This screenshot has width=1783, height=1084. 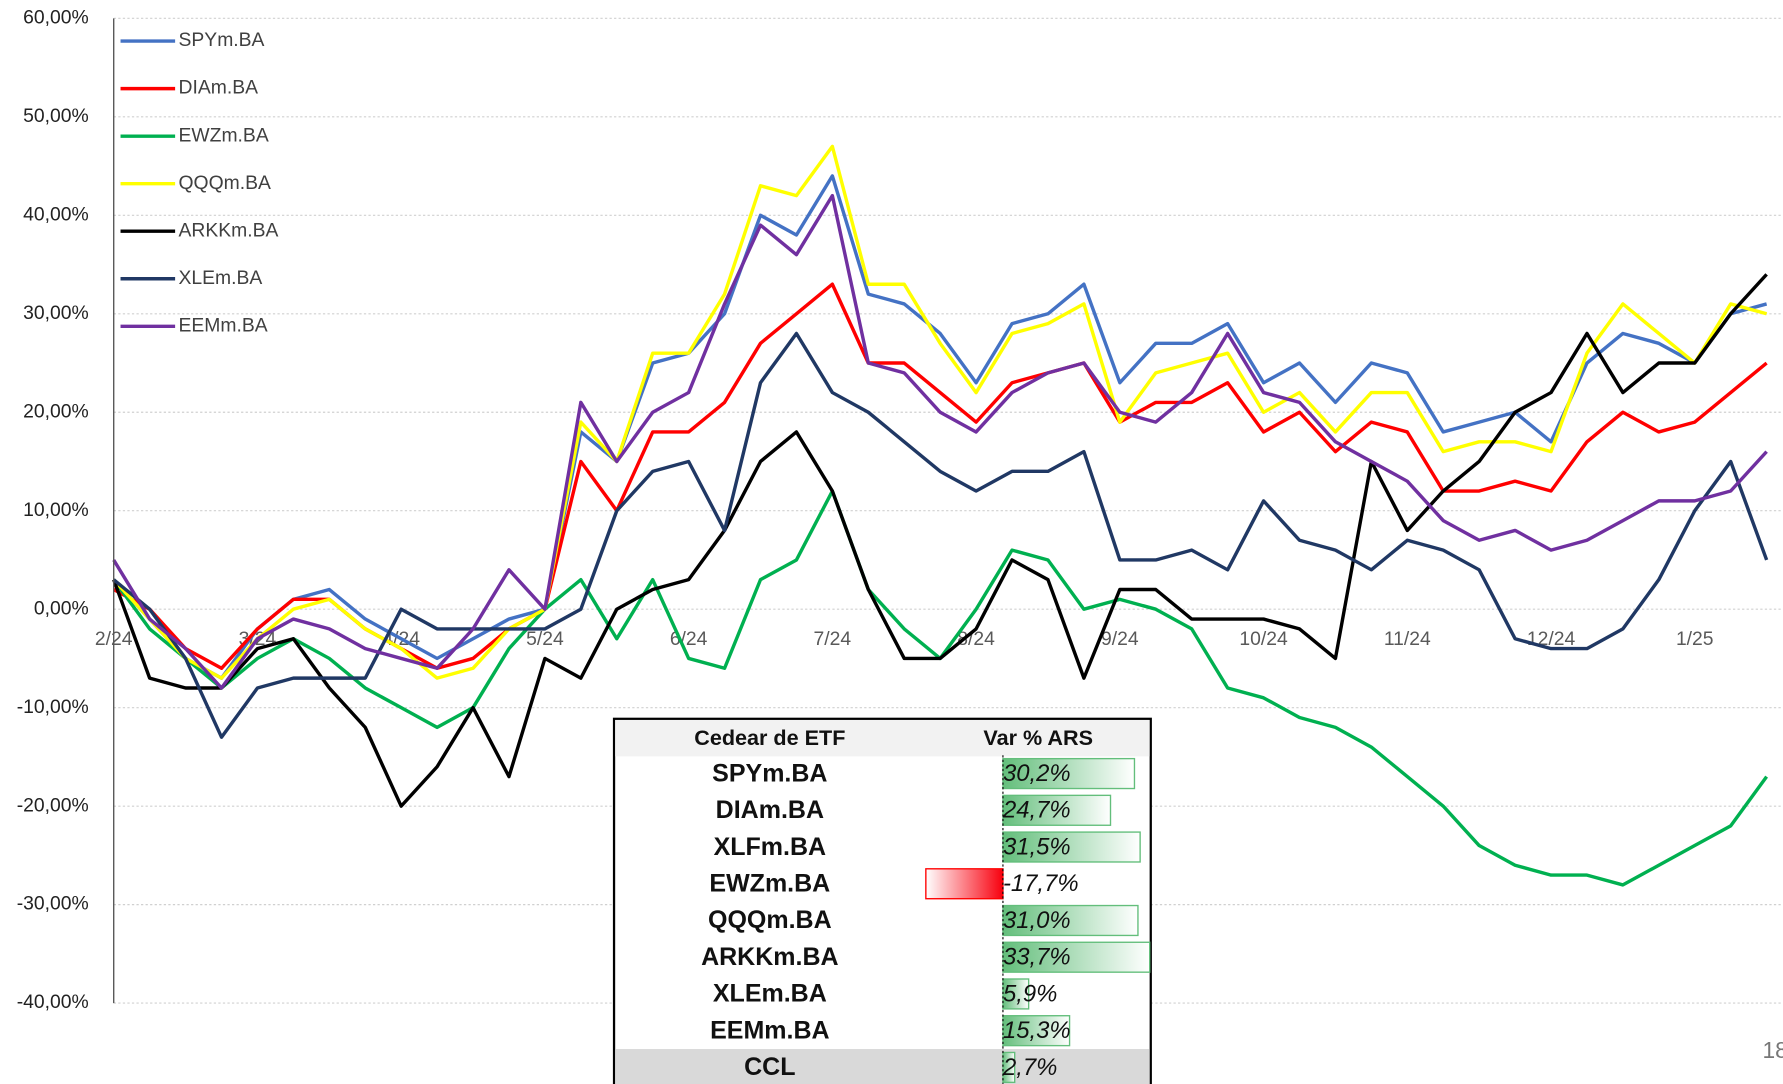 What do you see at coordinates (770, 810) in the screenshot?
I see `table-name: DIAm.BA` at bounding box center [770, 810].